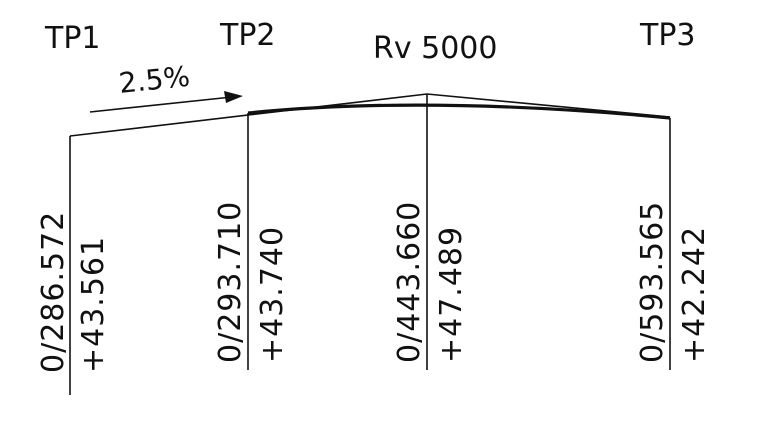 This screenshot has width=764, height=429. What do you see at coordinates (652, 282) in the screenshot?
I see `chainage-label-tp3: 0/593.565` at bounding box center [652, 282].